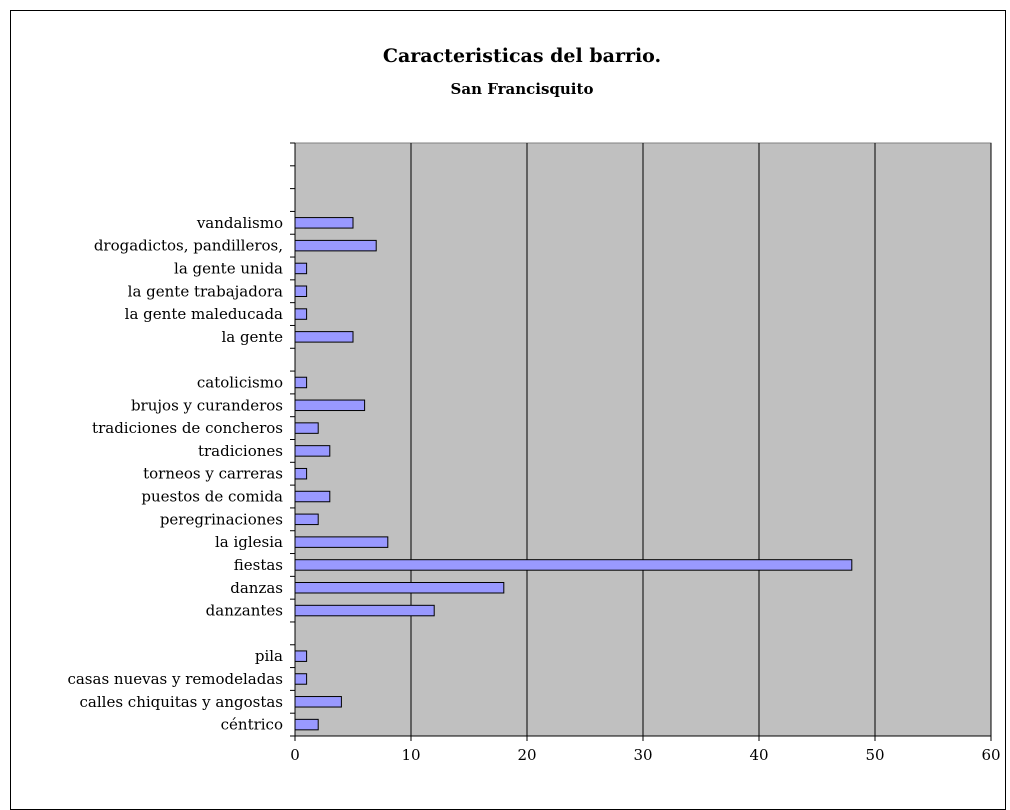 This screenshot has height=810, width=1010. I want to click on x-tick-label: 60, so click(990, 755).